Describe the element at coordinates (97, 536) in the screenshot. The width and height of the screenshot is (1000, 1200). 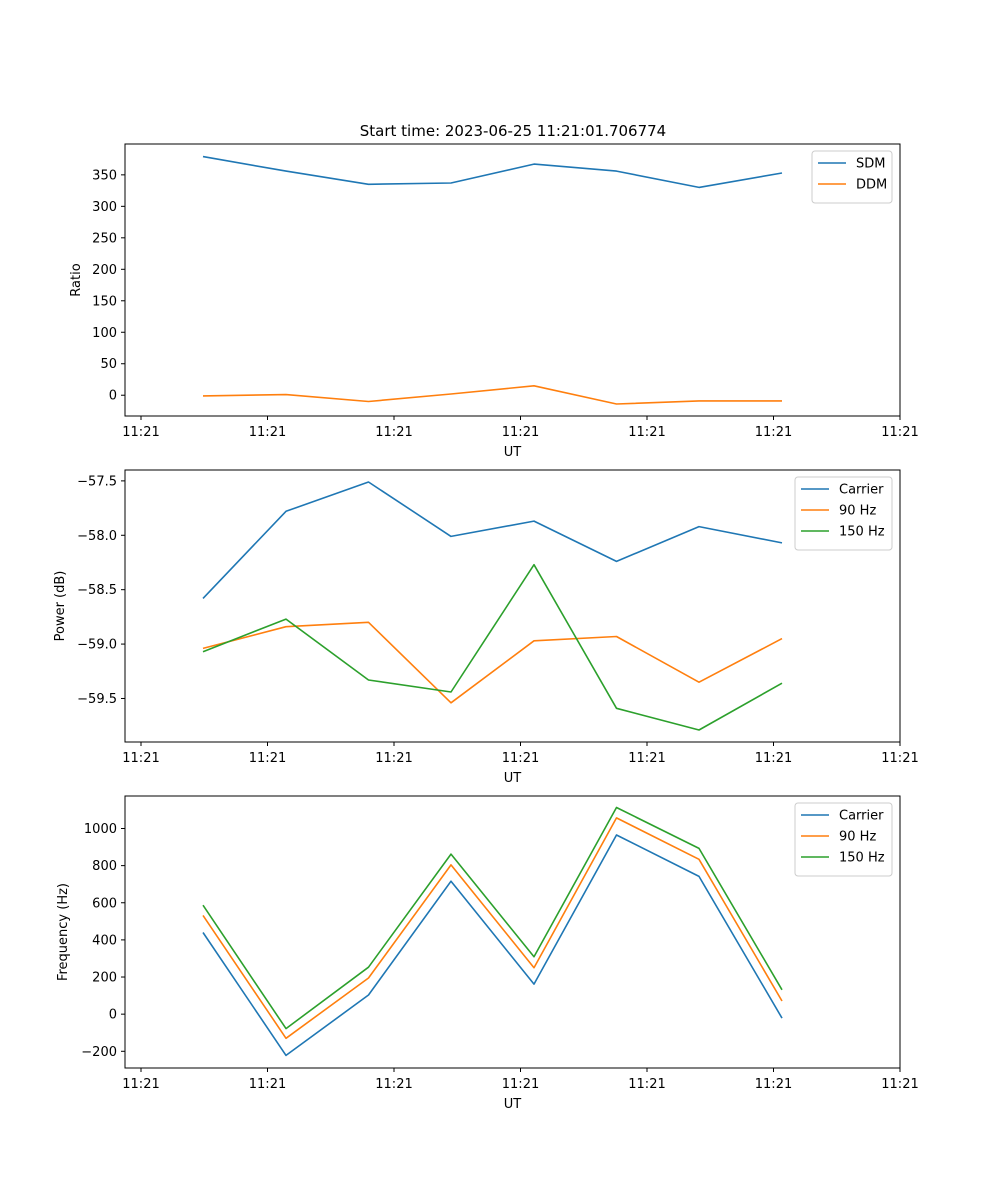
I see `y-tick-label: −58.0` at that location.